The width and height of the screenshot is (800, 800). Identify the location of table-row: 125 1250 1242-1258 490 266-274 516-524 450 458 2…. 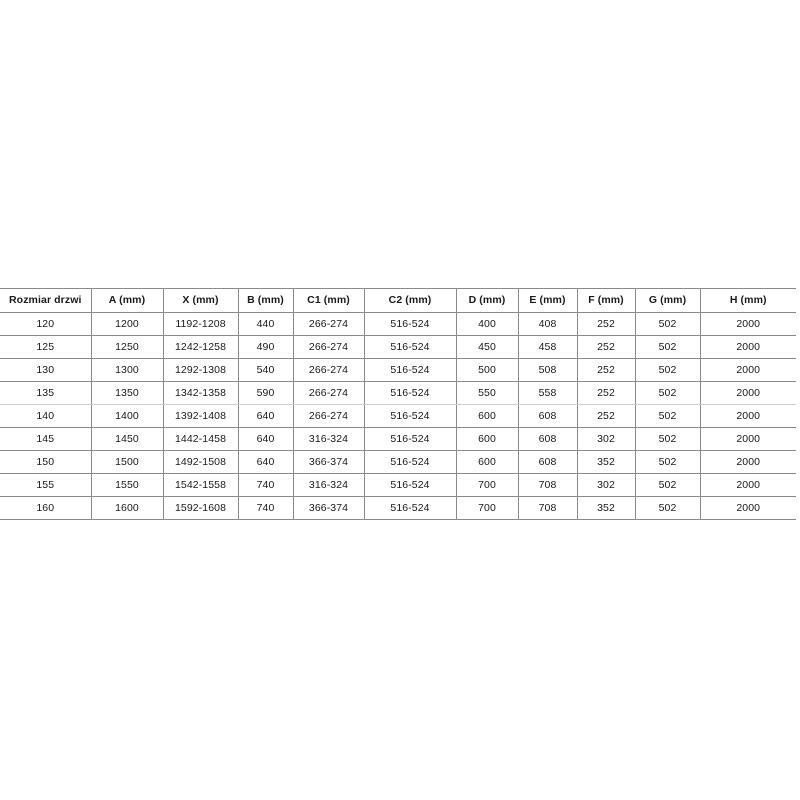
(398, 347).